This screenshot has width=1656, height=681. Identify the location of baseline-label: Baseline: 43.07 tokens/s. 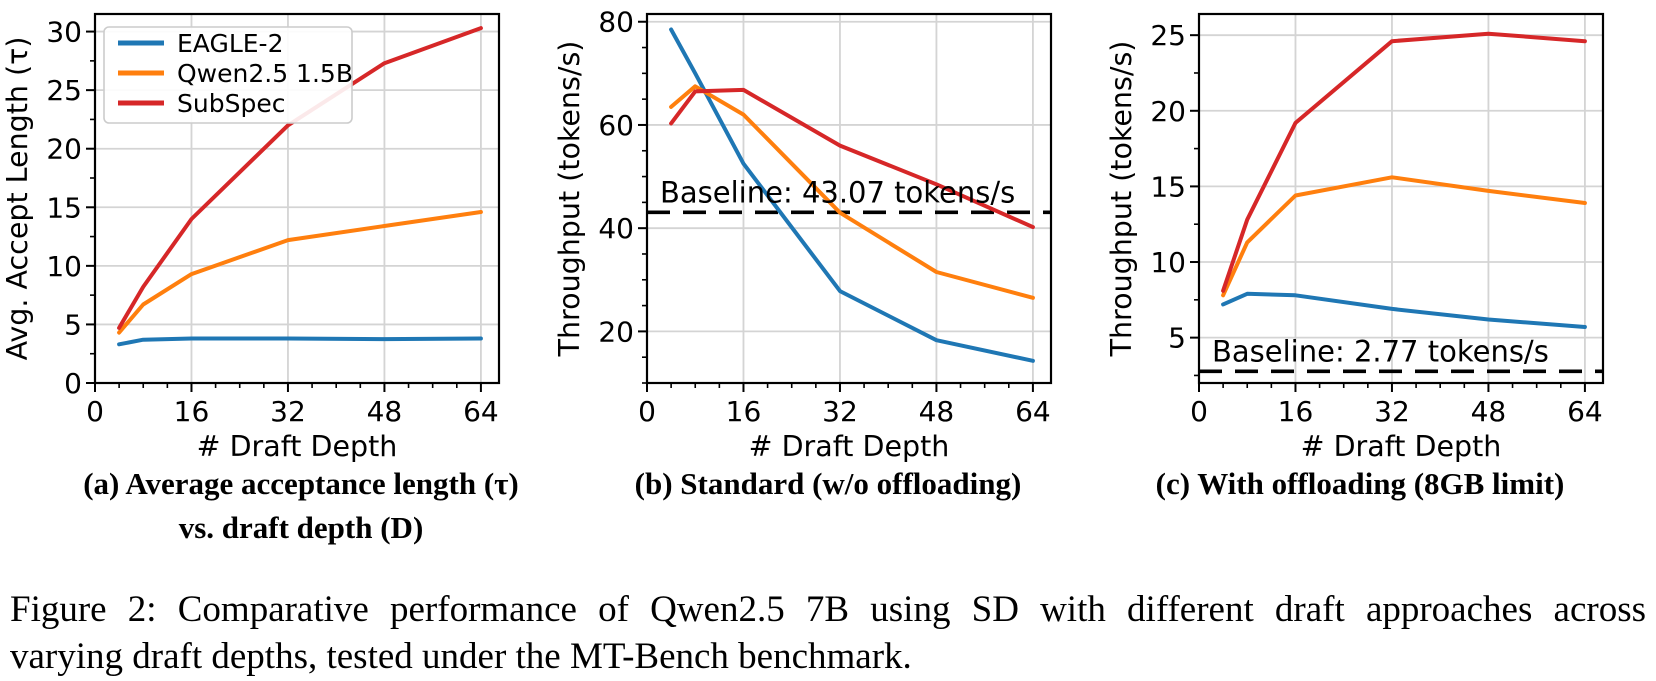
(837, 192).